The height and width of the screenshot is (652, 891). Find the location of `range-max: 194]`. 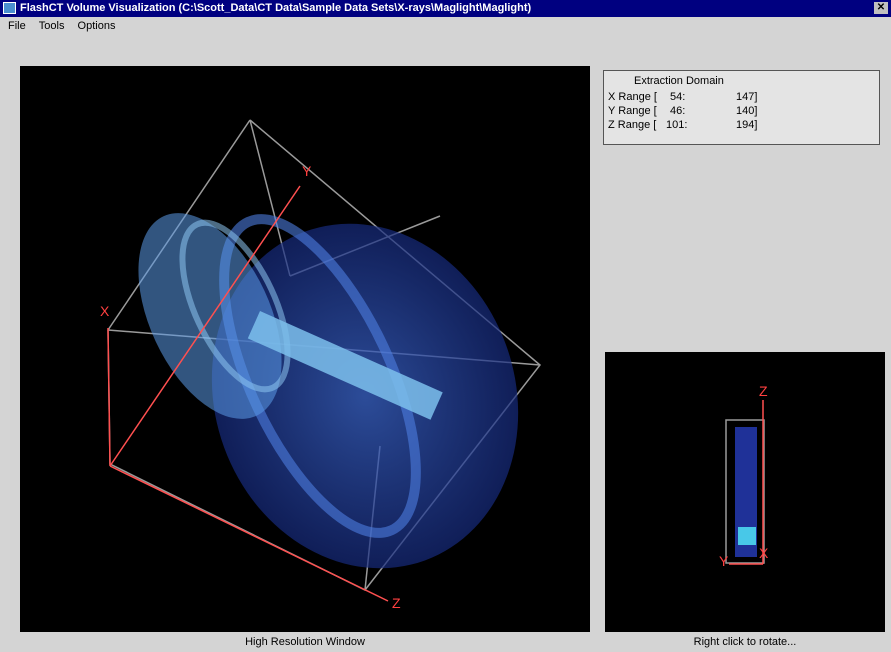

range-max: 194] is located at coordinates (747, 125).